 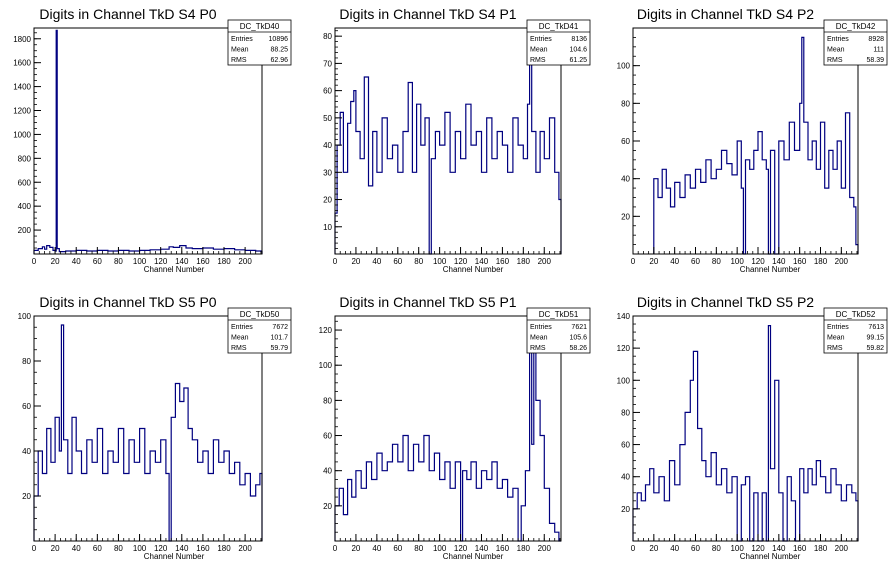 I want to click on y-tick-label: 200, so click(x=25, y=230).